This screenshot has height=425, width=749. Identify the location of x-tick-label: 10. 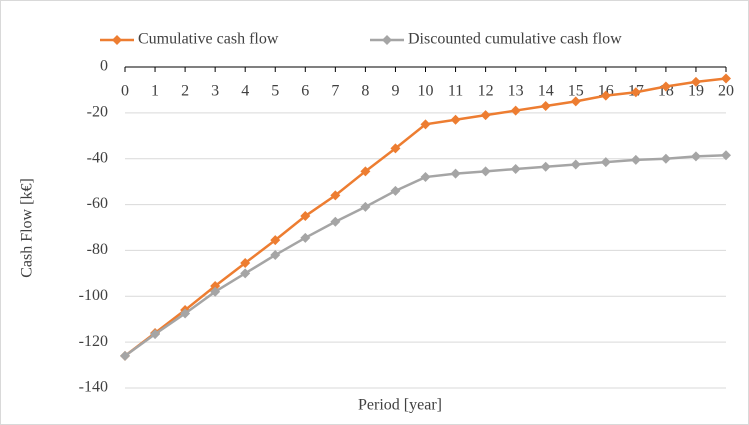
(426, 91).